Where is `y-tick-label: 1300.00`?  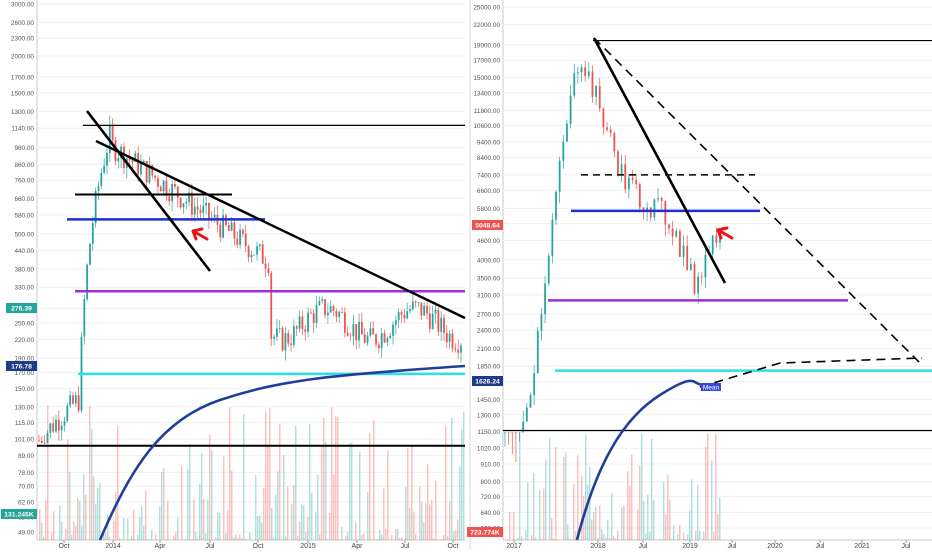
y-tick-label: 1300.00 is located at coordinates (489, 415).